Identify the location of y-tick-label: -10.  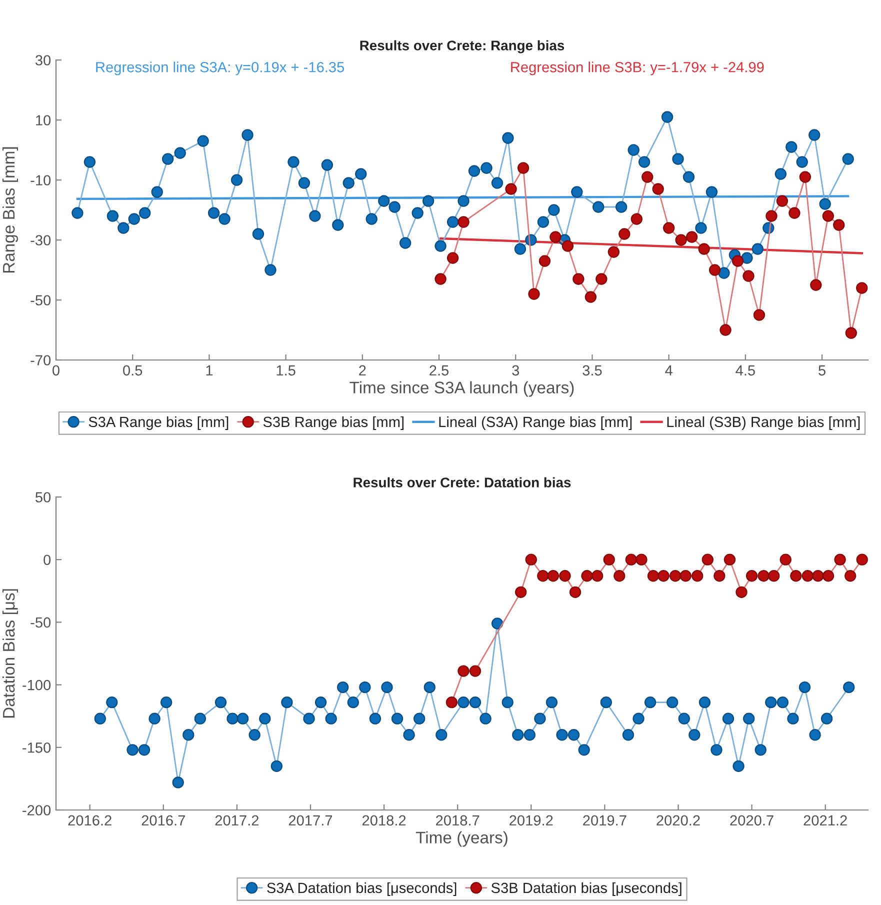
(40, 180).